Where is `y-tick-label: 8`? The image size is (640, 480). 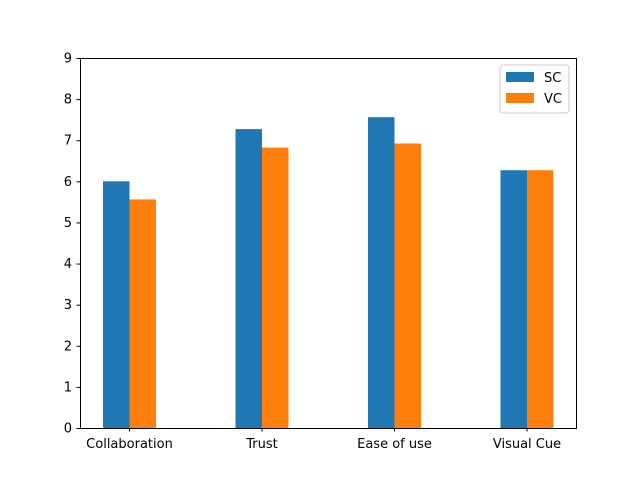 y-tick-label: 8 is located at coordinates (68, 100).